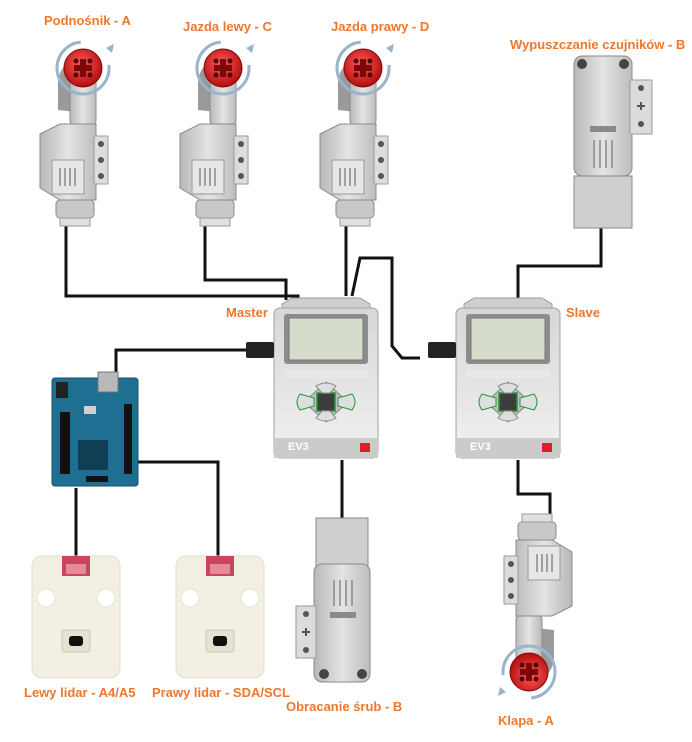 Image resolution: width=692 pixels, height=742 pixels. What do you see at coordinates (333, 600) in the screenshot?
I see `medium-motor-b-bottom` at bounding box center [333, 600].